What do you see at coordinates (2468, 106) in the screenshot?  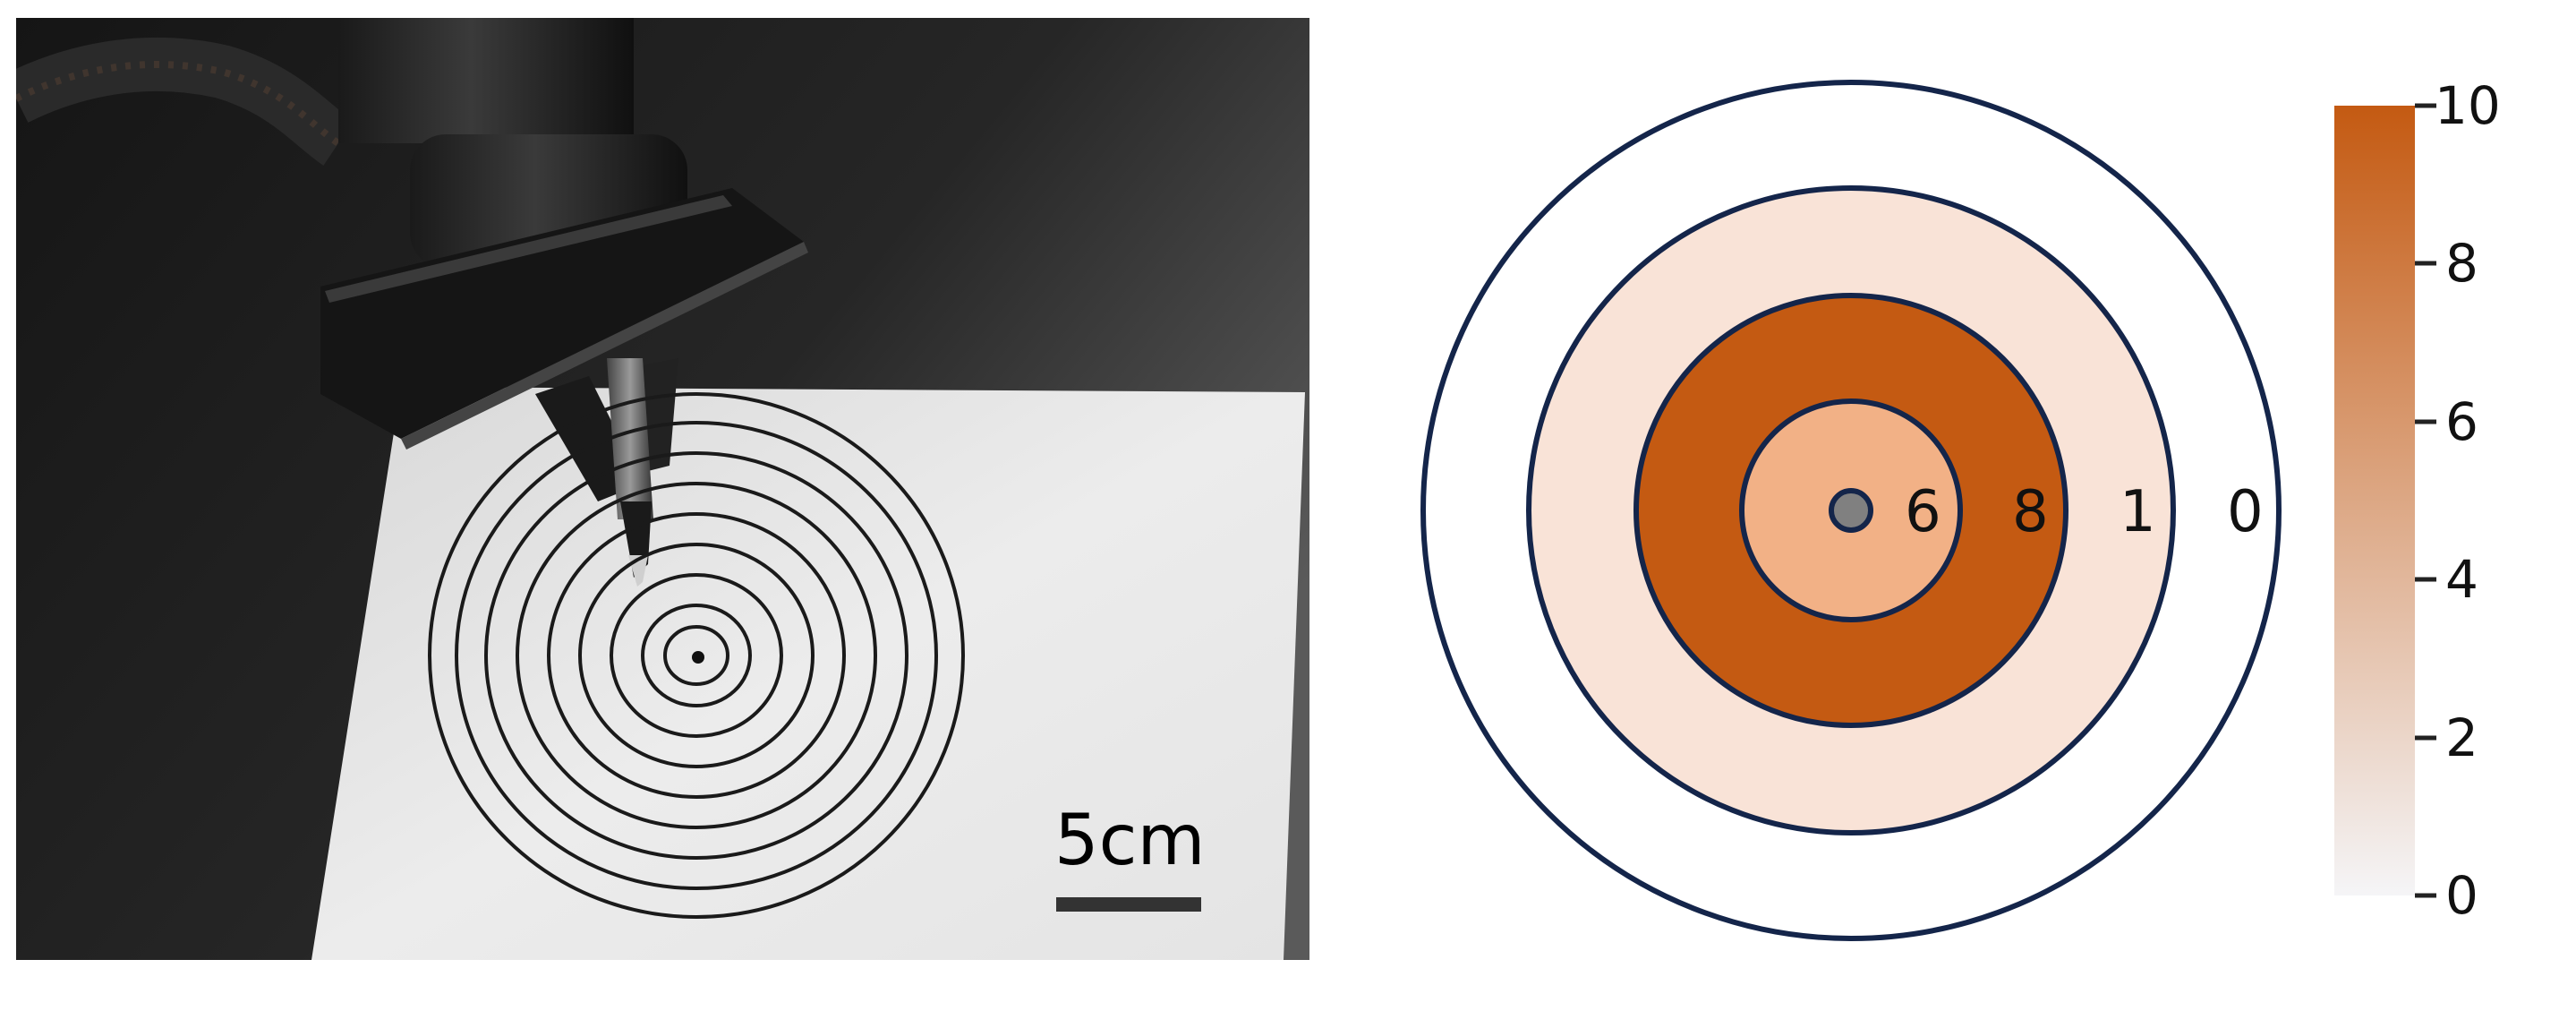 I see `colorbar-tick-label: 10` at bounding box center [2468, 106].